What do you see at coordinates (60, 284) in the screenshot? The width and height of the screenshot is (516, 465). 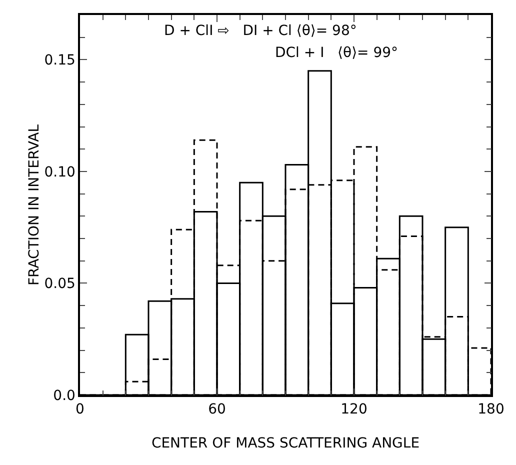 I see `y-tick-label: 0.05` at bounding box center [60, 284].